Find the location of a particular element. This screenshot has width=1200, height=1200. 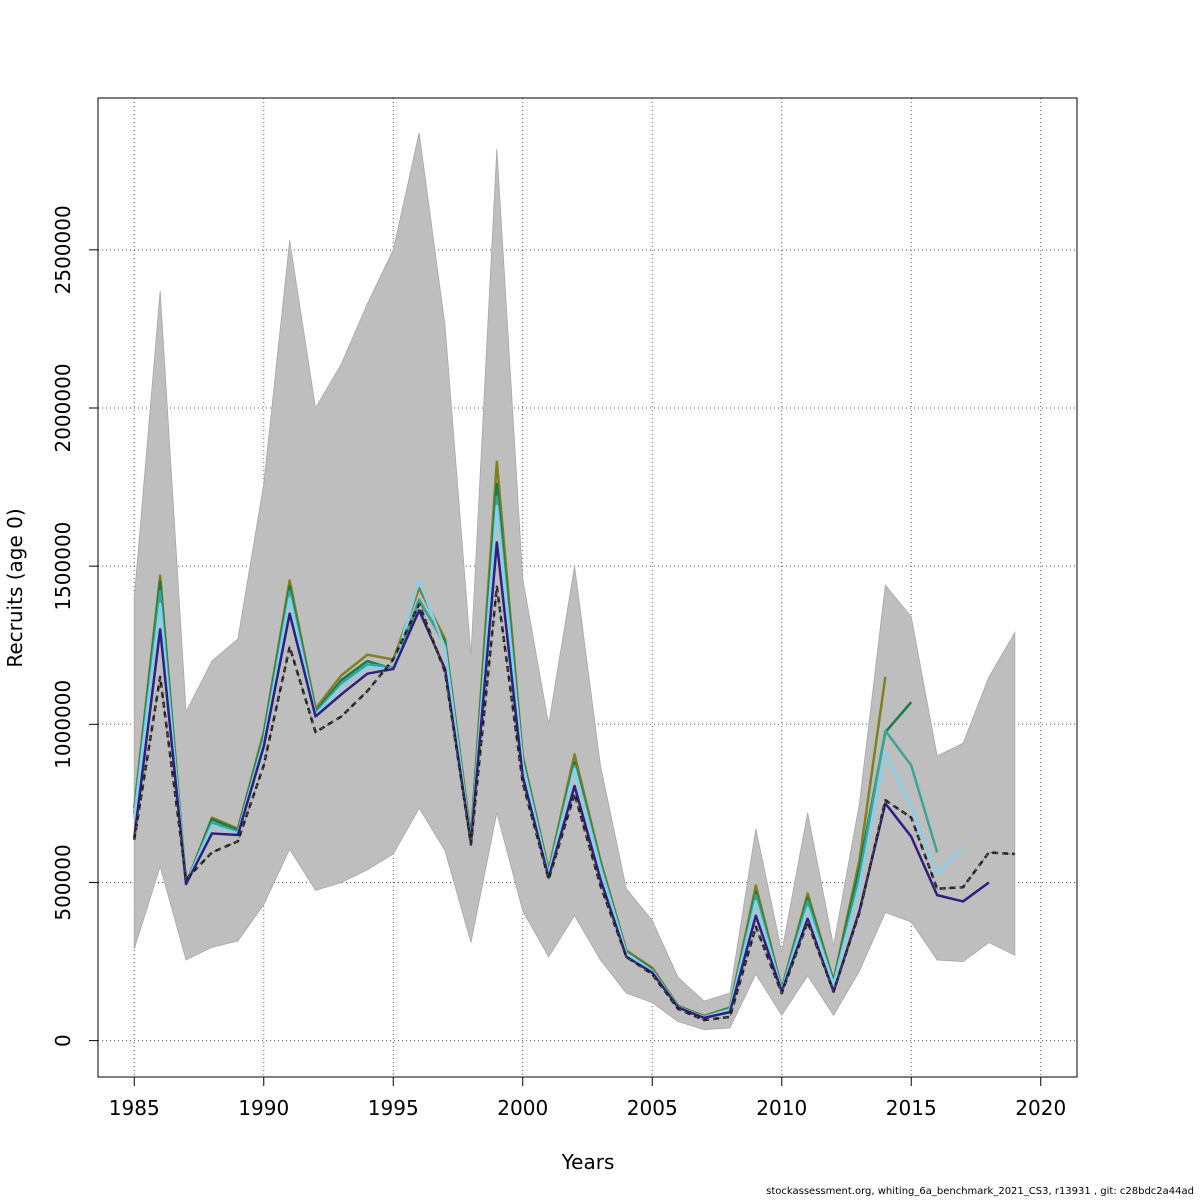

x-tick-label: 2010 is located at coordinates (781, 1108).